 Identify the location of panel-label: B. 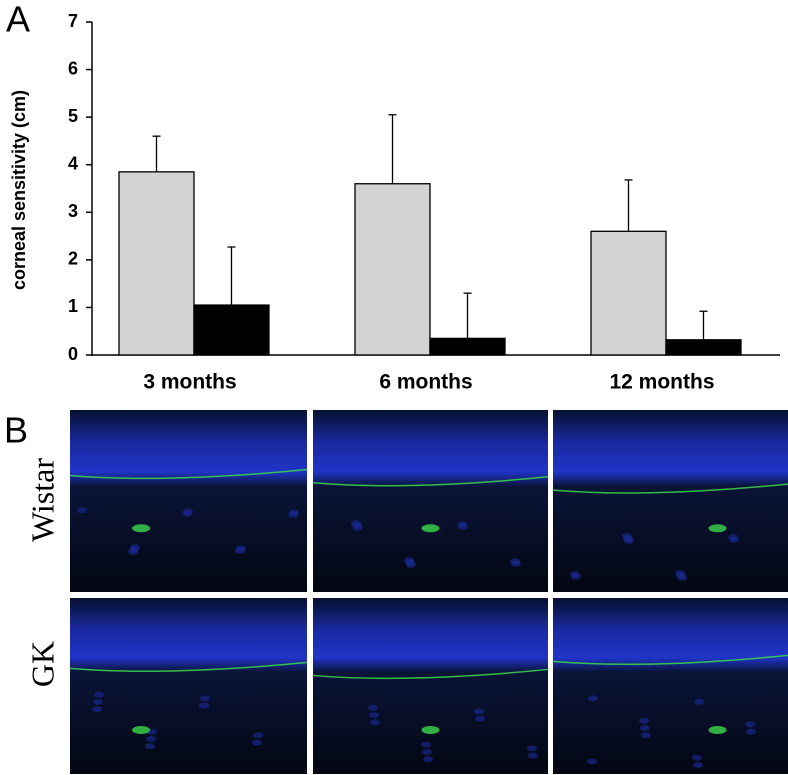
(16, 430).